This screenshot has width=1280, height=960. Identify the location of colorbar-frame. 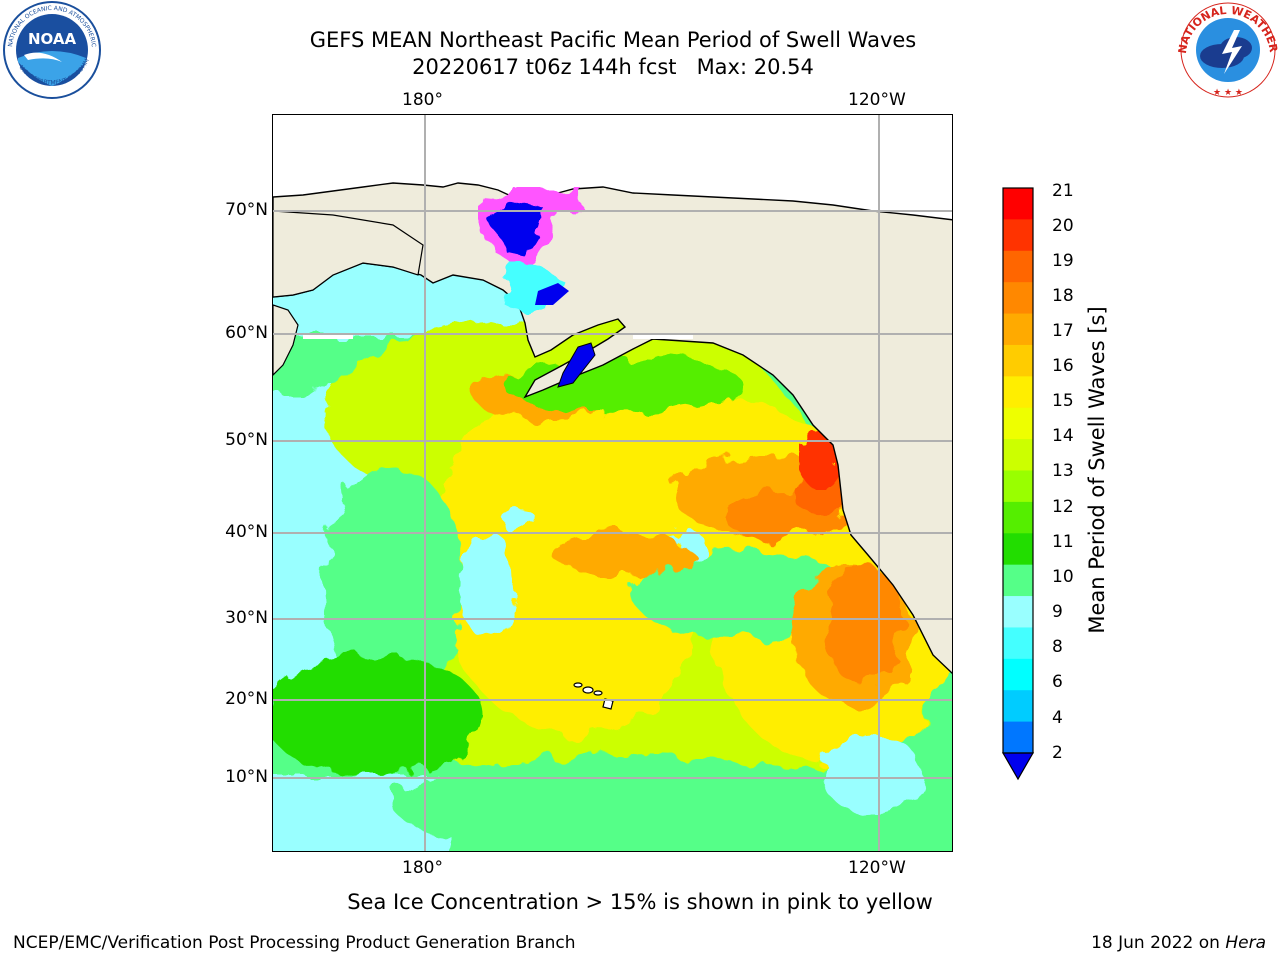
(1018, 470).